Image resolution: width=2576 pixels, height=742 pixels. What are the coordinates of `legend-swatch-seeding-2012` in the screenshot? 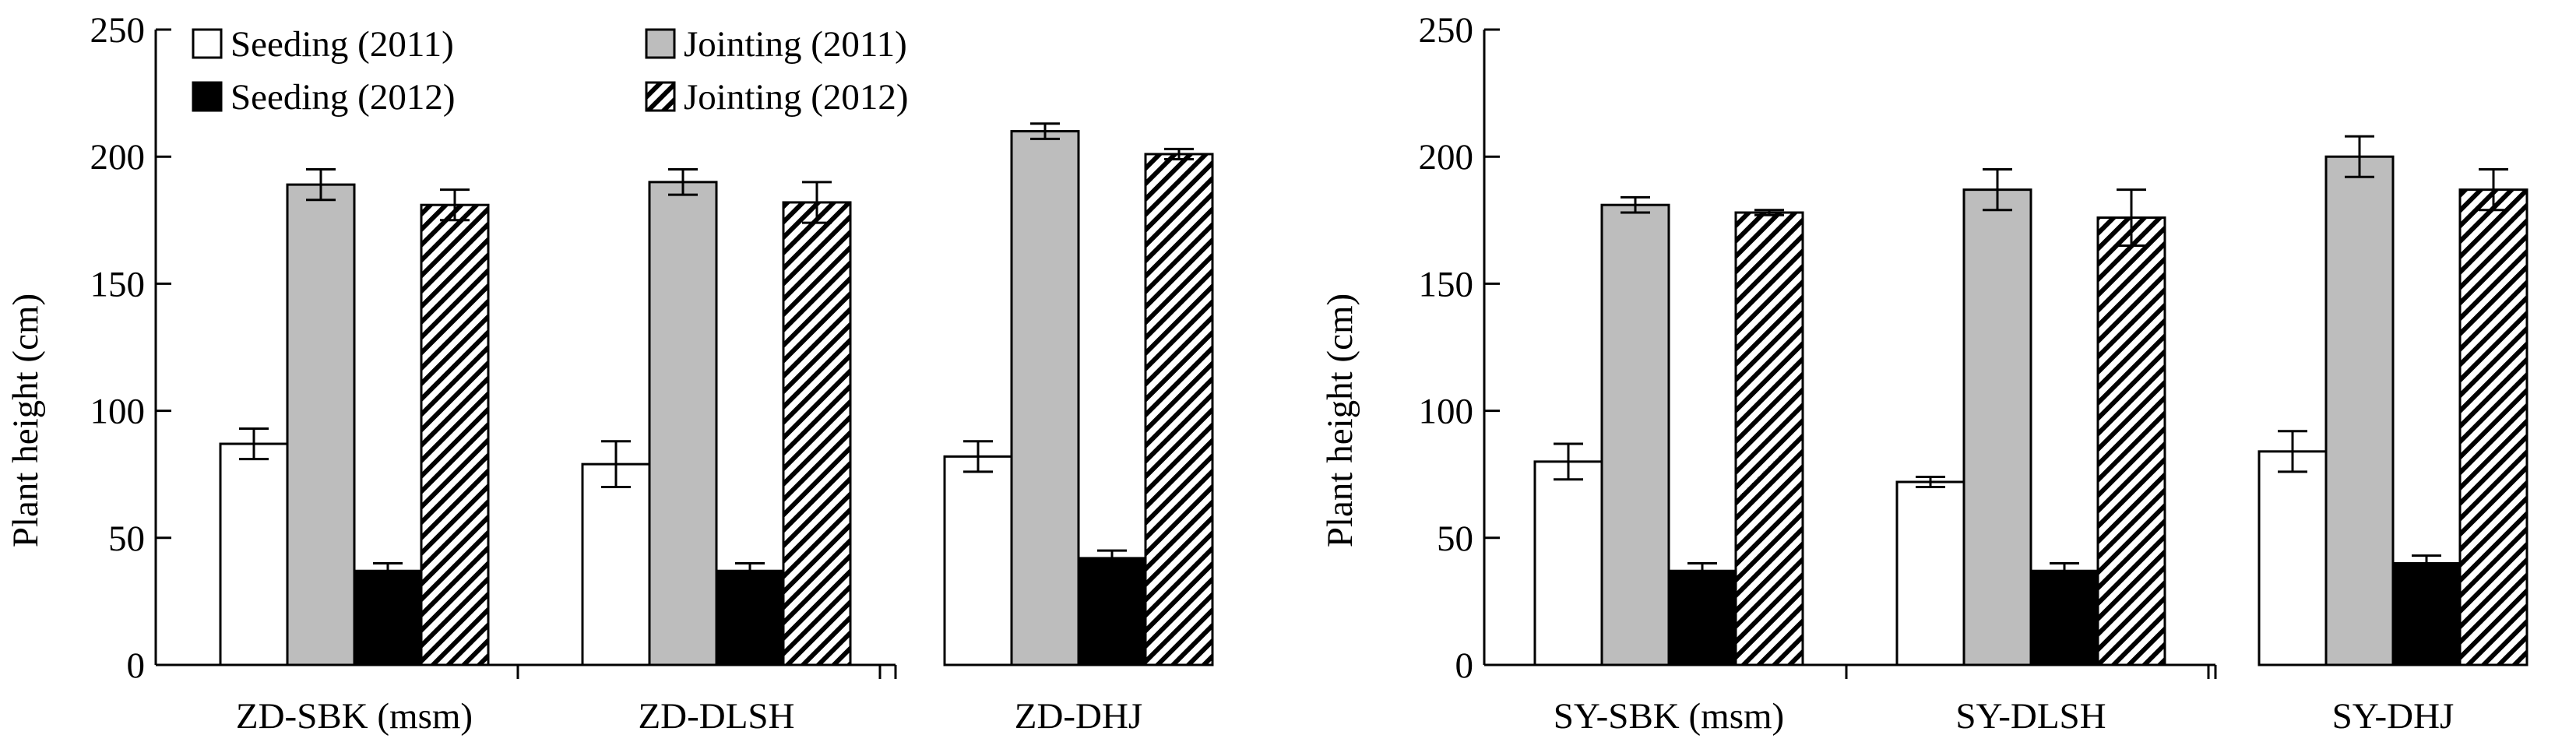 It's located at (207, 97).